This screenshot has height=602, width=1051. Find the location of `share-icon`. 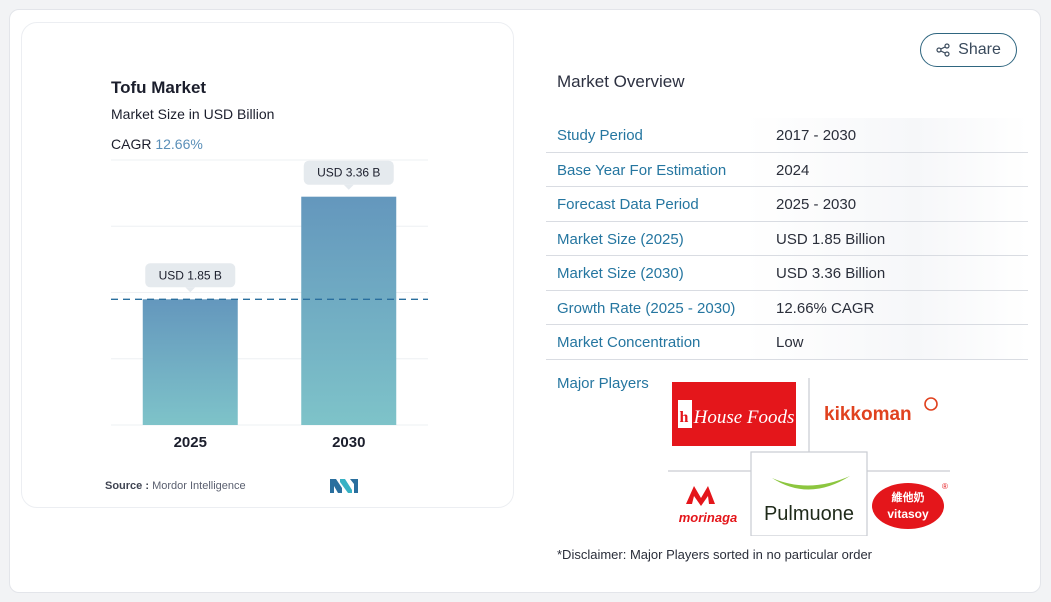

share-icon is located at coordinates (943, 50).